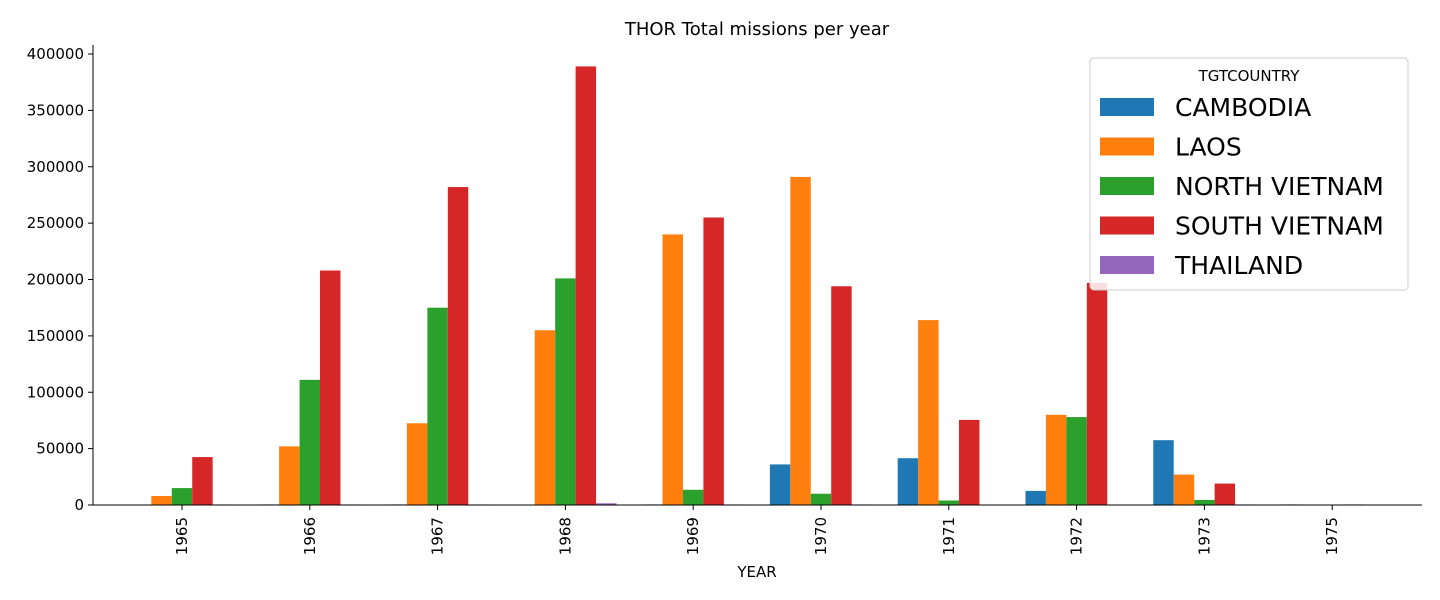  What do you see at coordinates (417, 464) in the screenshot?
I see `bar-laos-1967` at bounding box center [417, 464].